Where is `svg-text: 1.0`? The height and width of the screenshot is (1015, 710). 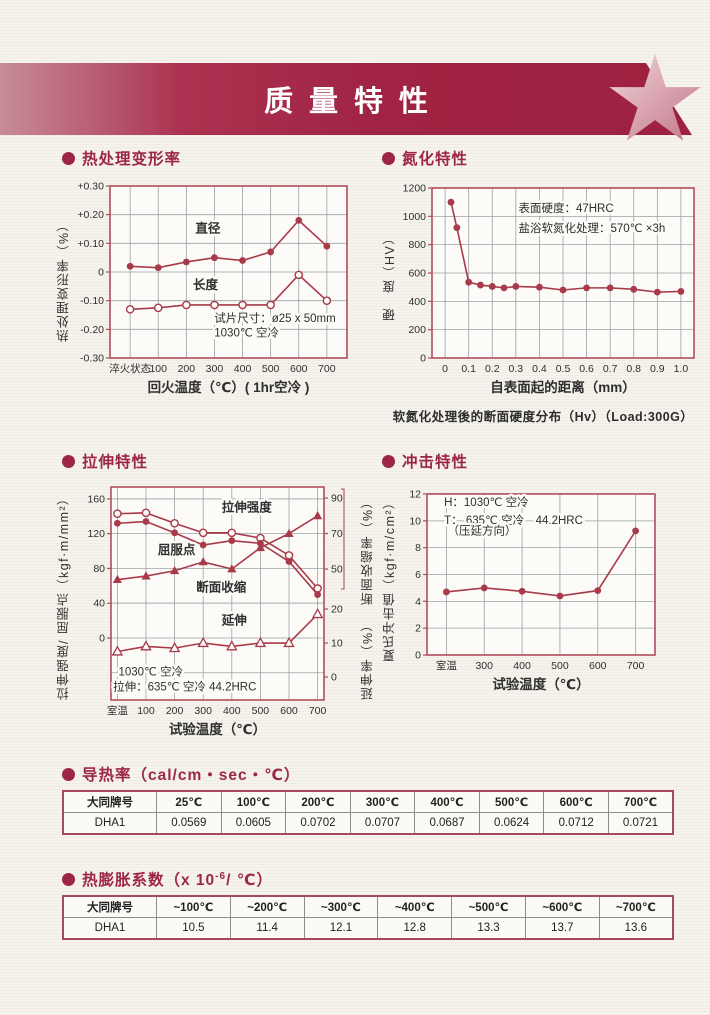
svg-text: 1.0 is located at coordinates (681, 369).